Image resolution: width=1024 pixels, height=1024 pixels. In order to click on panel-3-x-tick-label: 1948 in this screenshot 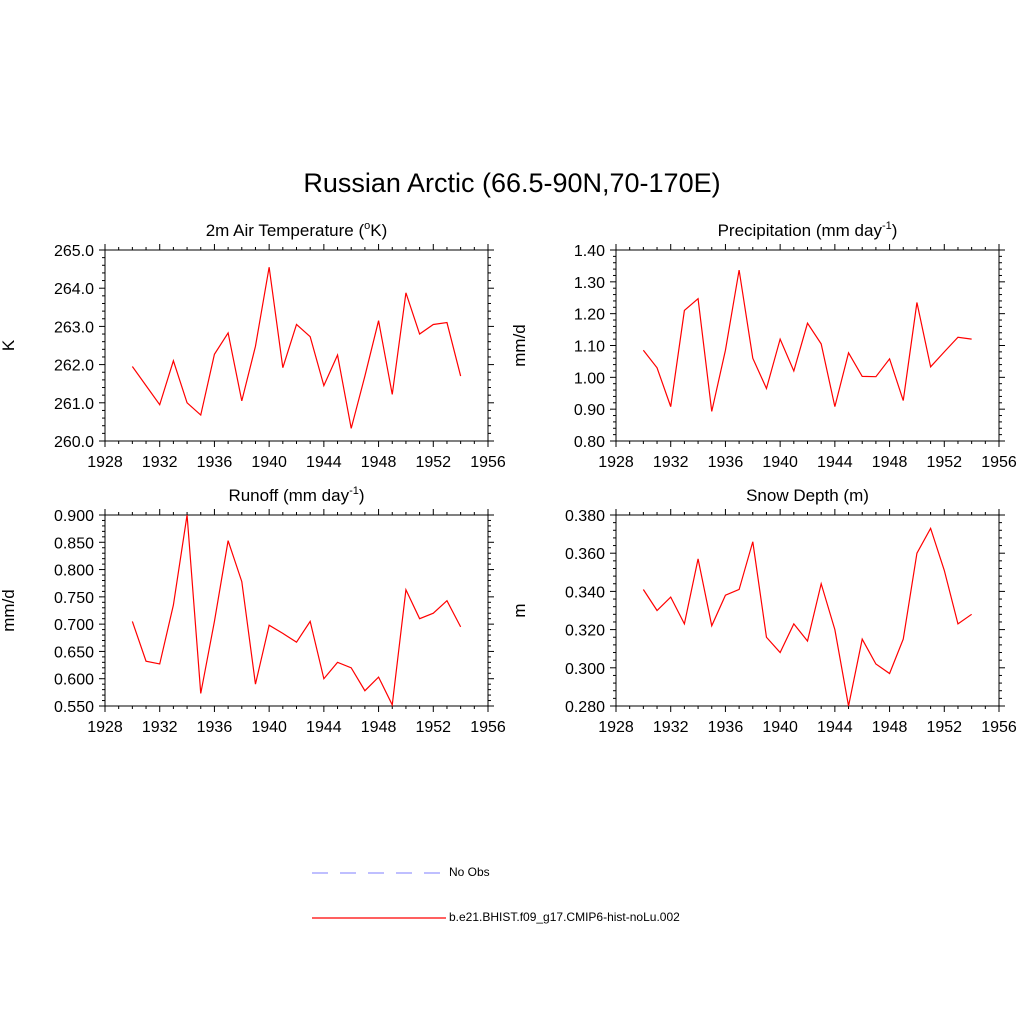, I will do `click(379, 727)`.